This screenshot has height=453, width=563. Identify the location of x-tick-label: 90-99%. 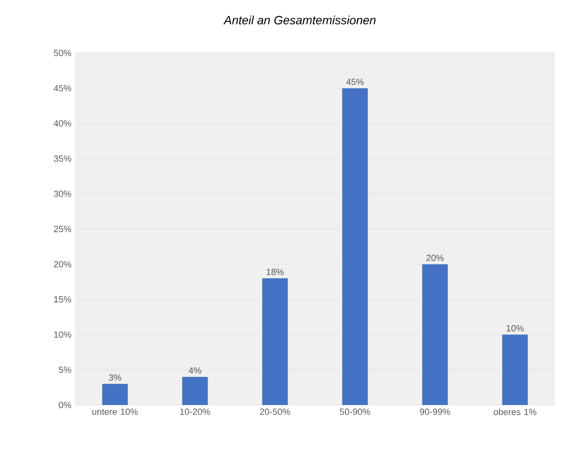
(435, 411).